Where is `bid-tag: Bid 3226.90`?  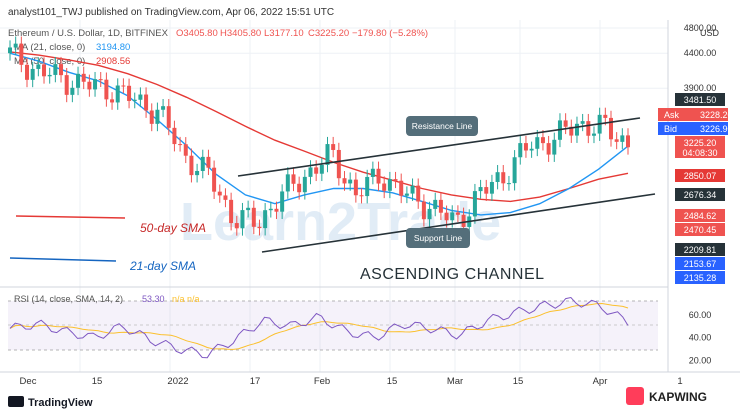 bid-tag: Bid 3226.90 is located at coordinates (695, 128).